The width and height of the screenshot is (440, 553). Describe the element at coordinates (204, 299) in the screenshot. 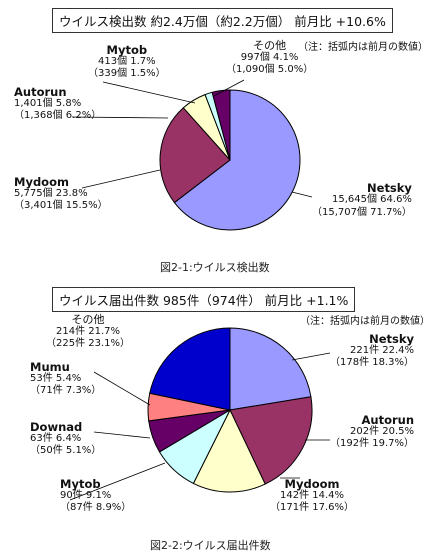

I see `chart2-title: ウイルス届出件数 985件（974件） 前月比 +1.1%` at that location.